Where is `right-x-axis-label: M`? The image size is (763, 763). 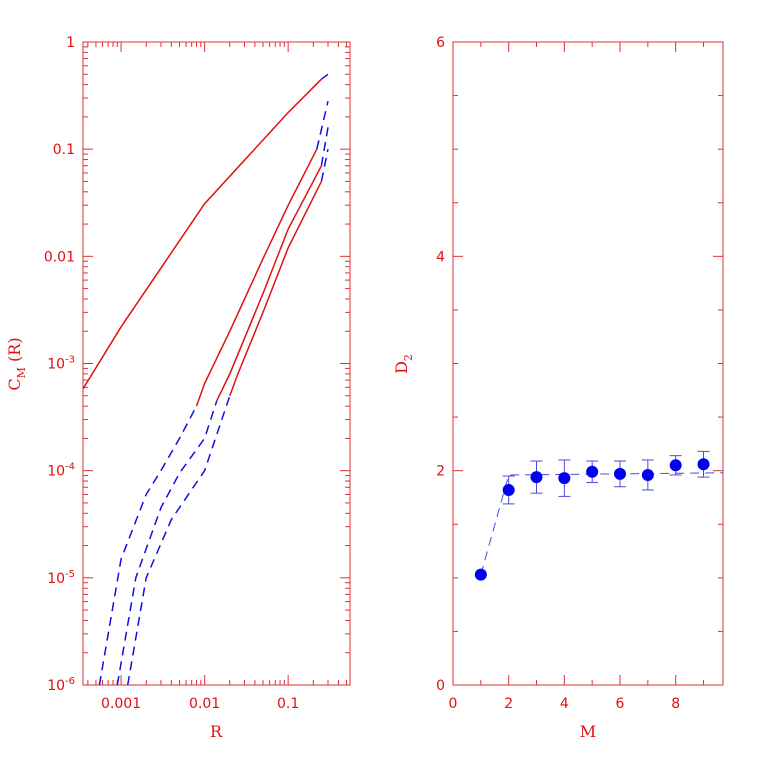
right-x-axis-label: M is located at coordinates (588, 731).